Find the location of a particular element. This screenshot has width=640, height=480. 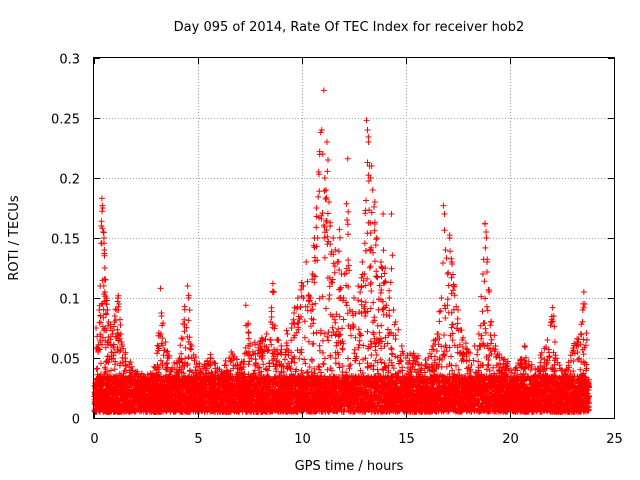

y-tick-label: 0.05 is located at coordinates (65, 360).